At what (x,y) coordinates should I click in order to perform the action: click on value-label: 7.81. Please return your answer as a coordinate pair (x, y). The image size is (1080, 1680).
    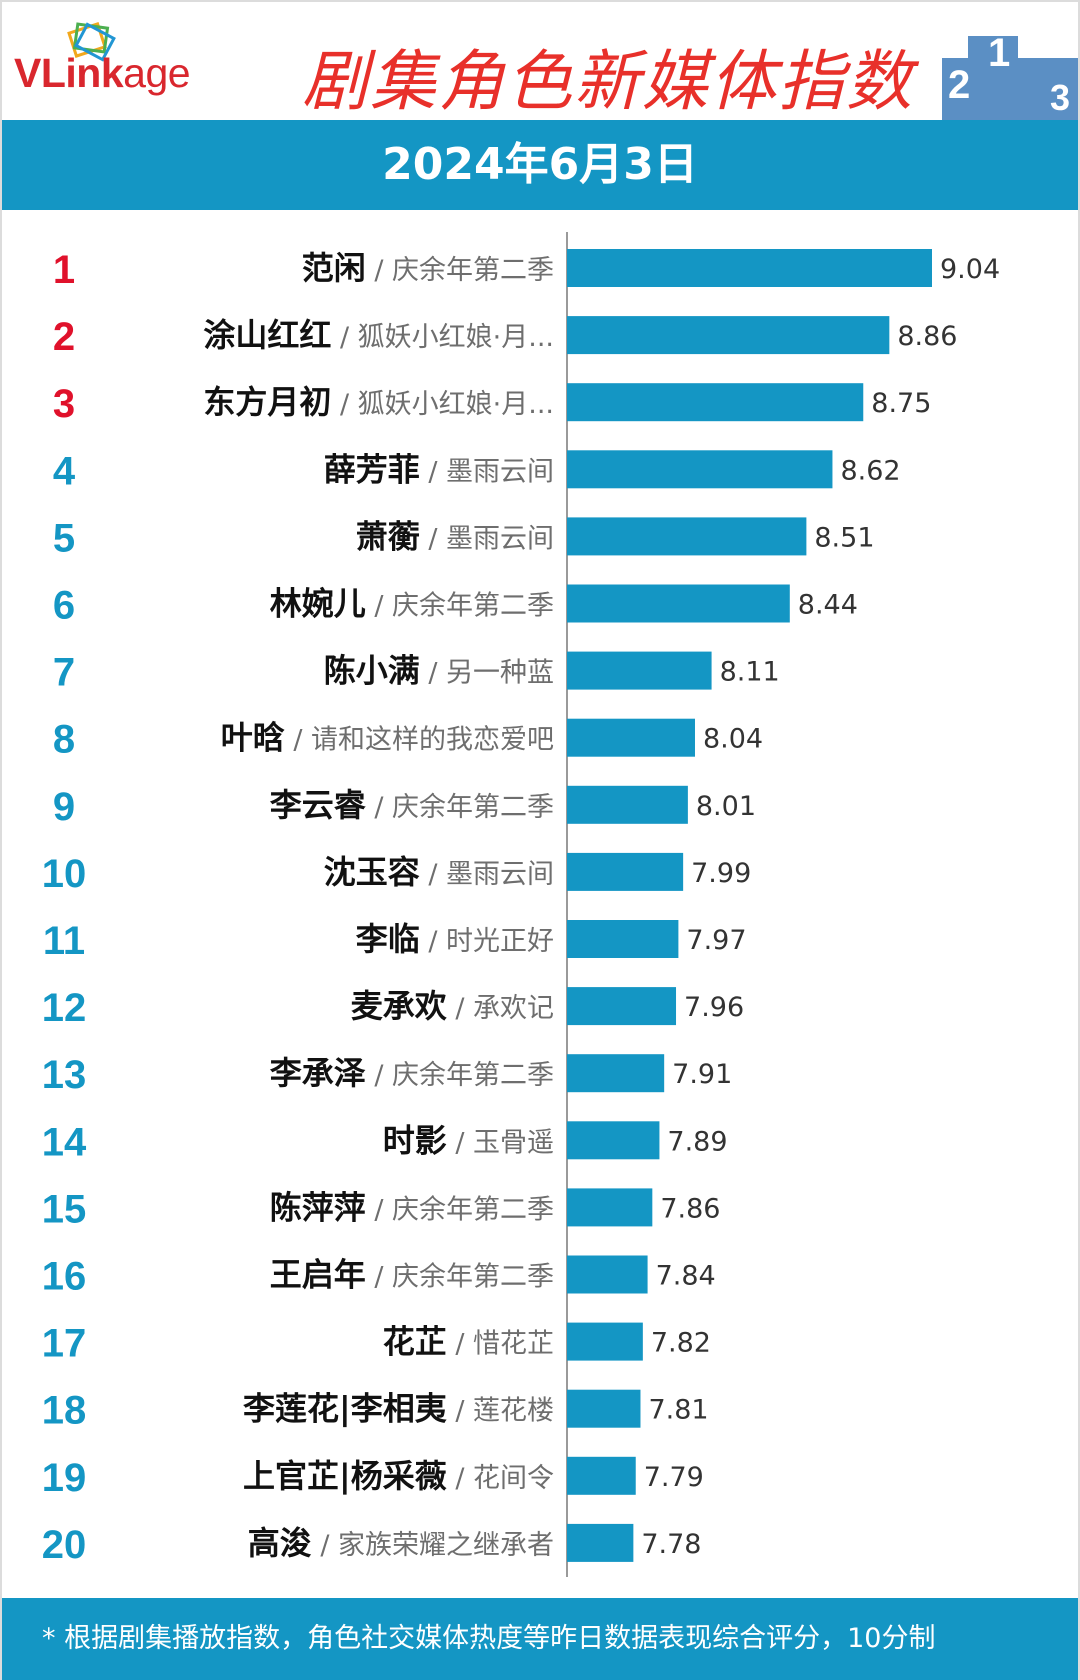
    Looking at the image, I should click on (678, 1410).